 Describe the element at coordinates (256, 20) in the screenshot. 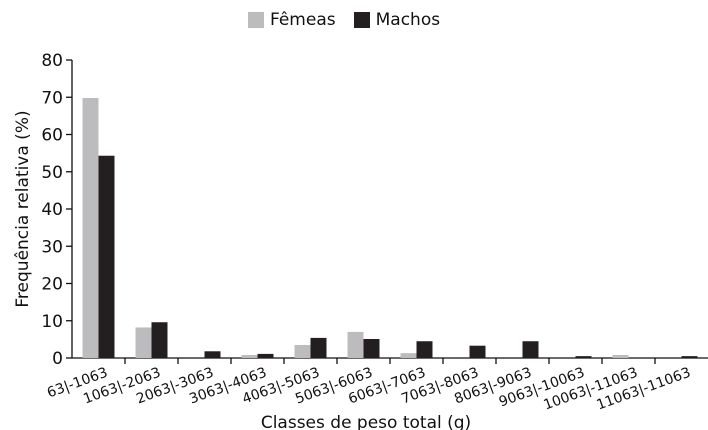

I see `legend-swatch-femeas` at that location.